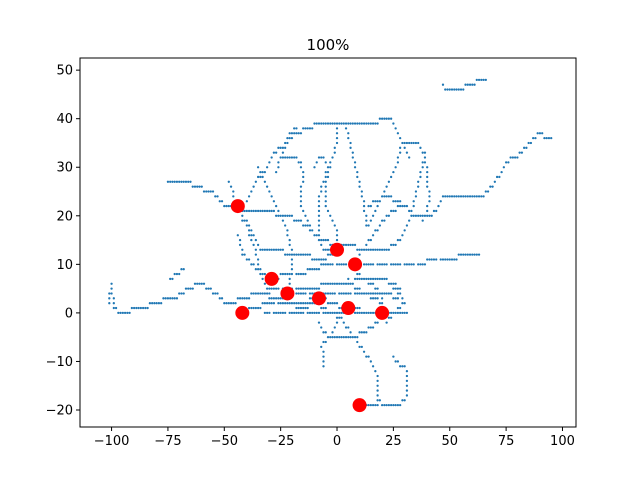 The height and width of the screenshot is (480, 640). What do you see at coordinates (337, 441) in the screenshot?
I see `x-tick-label: 0` at bounding box center [337, 441].